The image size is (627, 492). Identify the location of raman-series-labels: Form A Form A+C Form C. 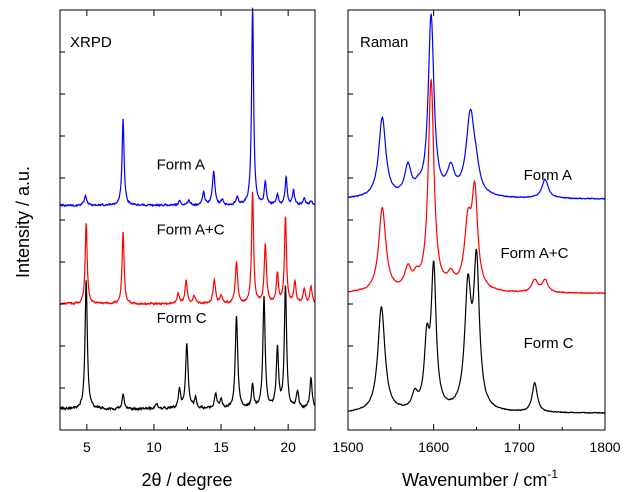
(536, 259).